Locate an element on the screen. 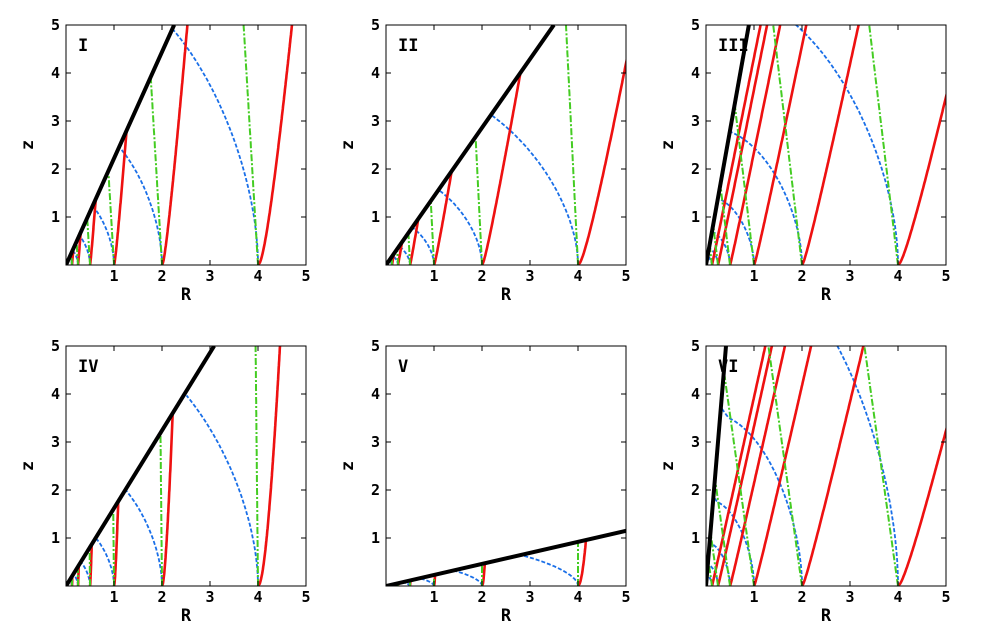 This screenshot has width=981, height=644. panel-5: 1 2 3 4 5 1 2 3 4 5 Rz V is located at coordinates (484, 481).